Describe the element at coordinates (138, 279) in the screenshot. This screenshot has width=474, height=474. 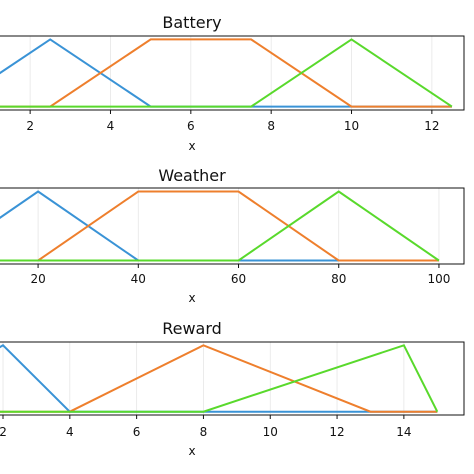
I see `x-tick-label: 40` at that location.